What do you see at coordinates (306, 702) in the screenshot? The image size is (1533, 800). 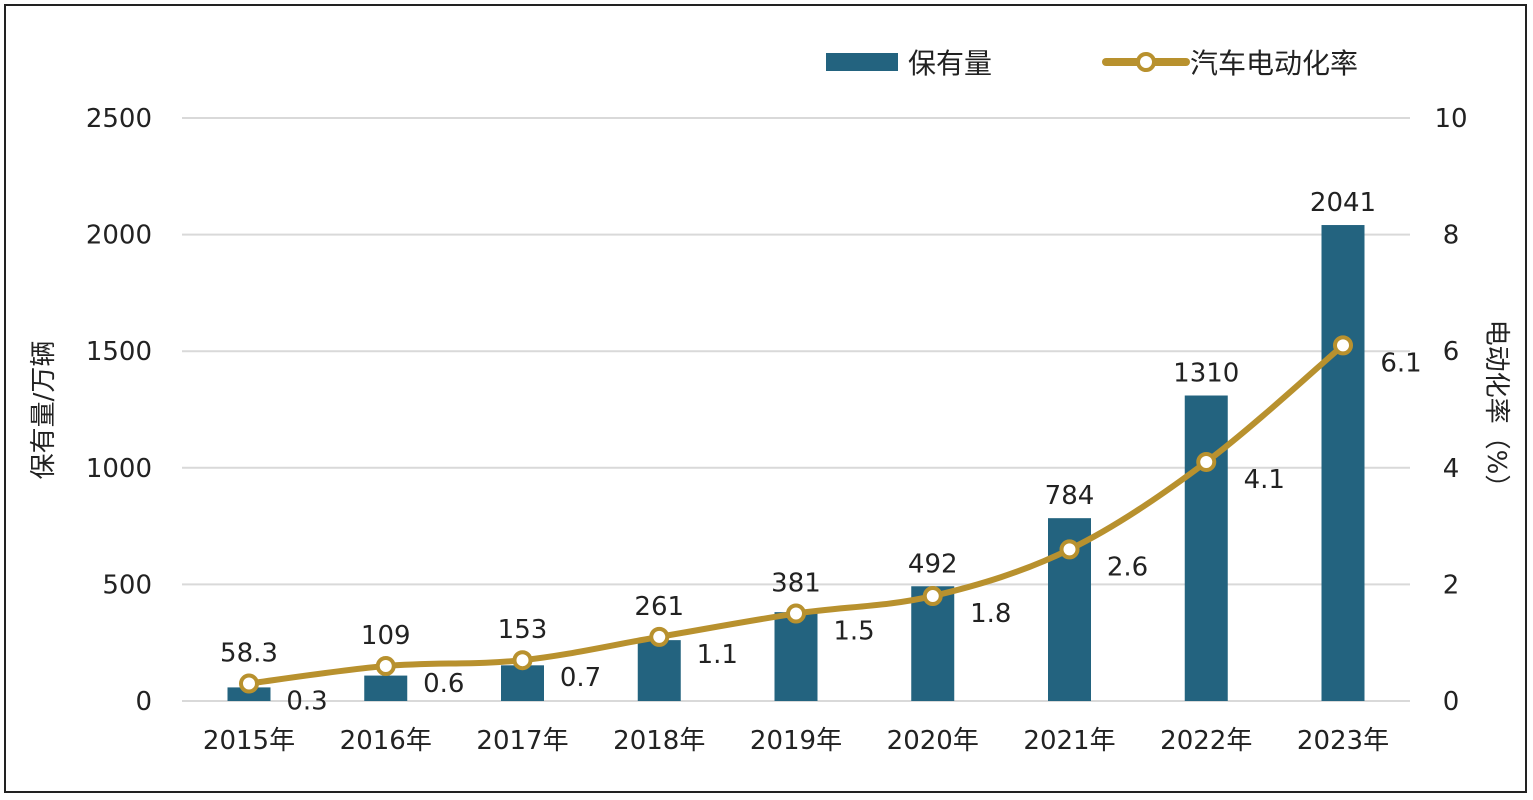 I see `line-data-label: 0.3` at bounding box center [306, 702].